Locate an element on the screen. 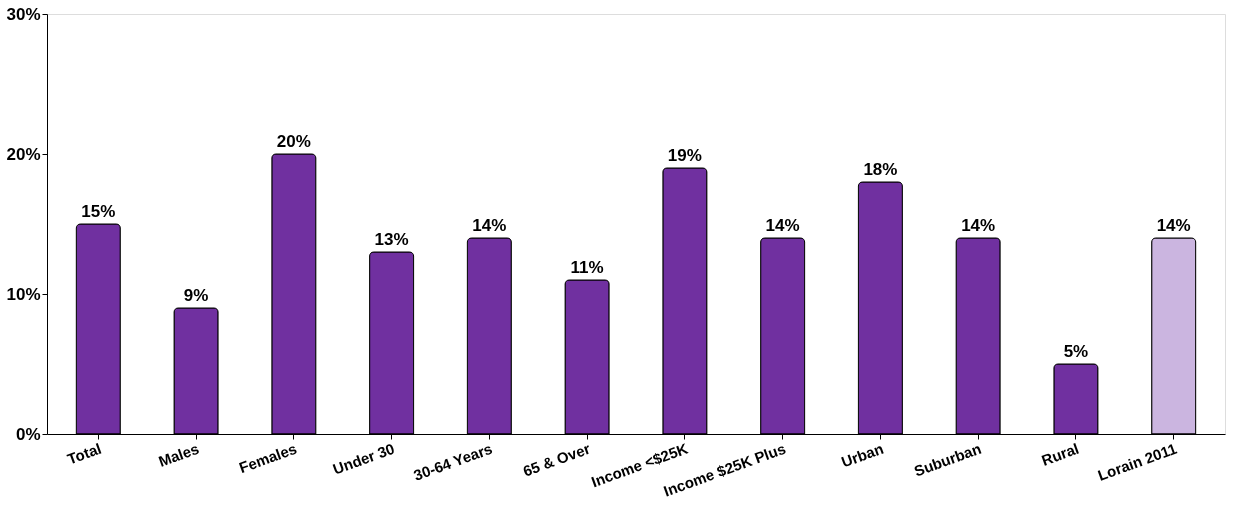 This screenshot has width=1240, height=519. x-tick-label: Males is located at coordinates (179, 454).